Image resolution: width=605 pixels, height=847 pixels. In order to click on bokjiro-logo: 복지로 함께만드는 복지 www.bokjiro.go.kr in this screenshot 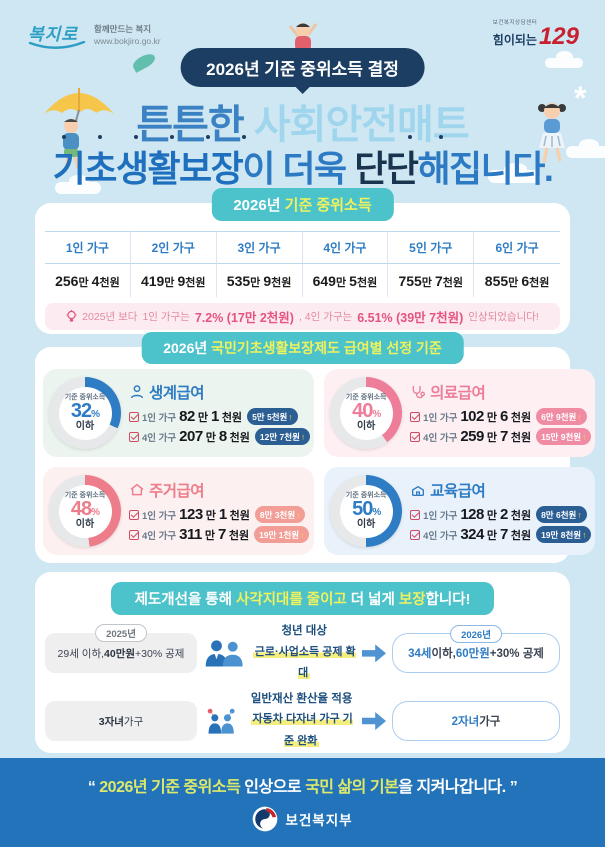, I will do `click(94, 35)`.